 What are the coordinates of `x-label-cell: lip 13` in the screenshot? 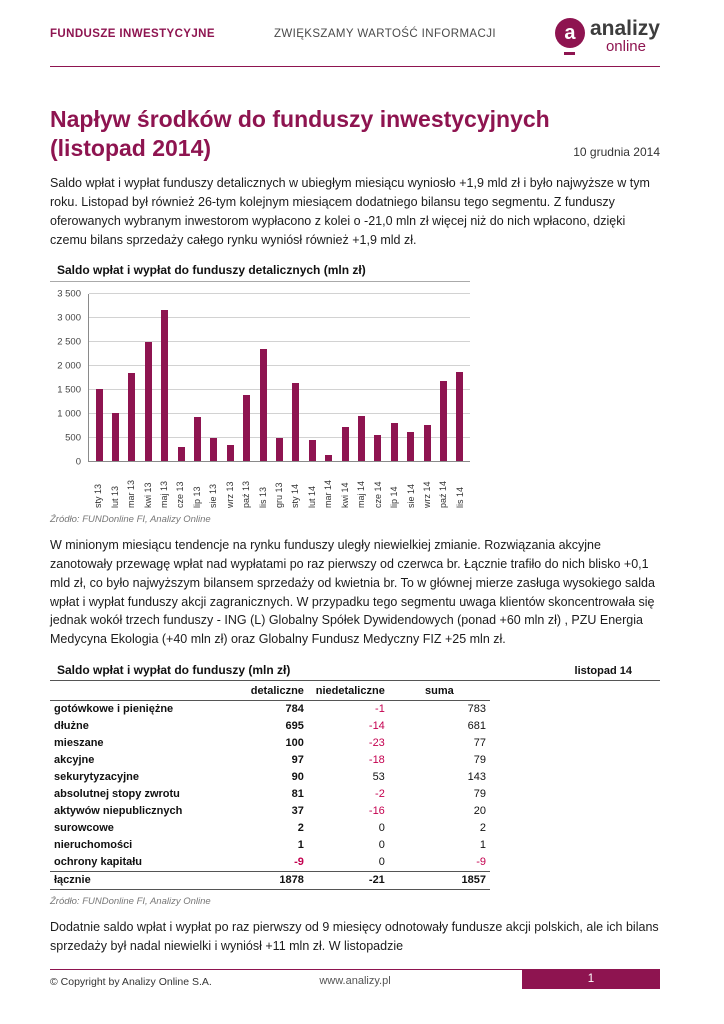 It's located at (197, 487).